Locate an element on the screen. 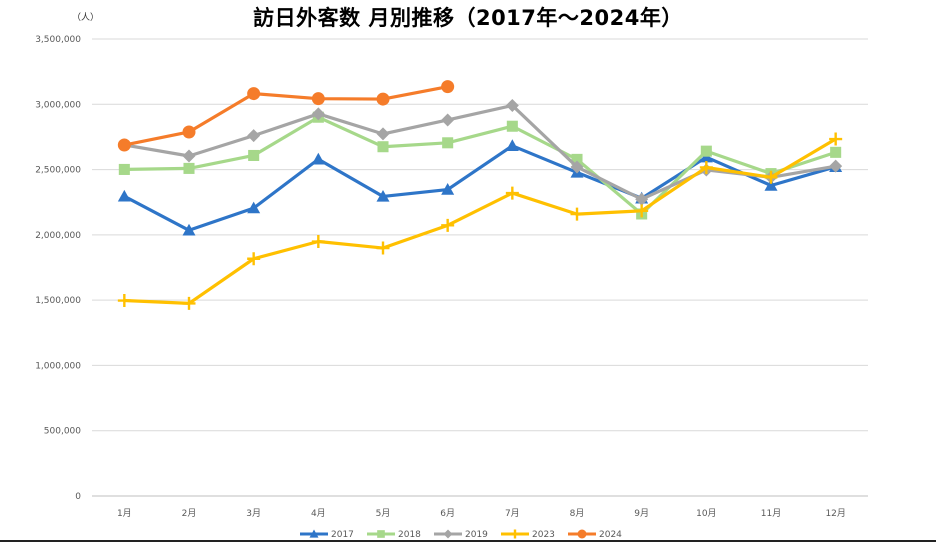  legend-label-2023: 2023 is located at coordinates (543, 535).